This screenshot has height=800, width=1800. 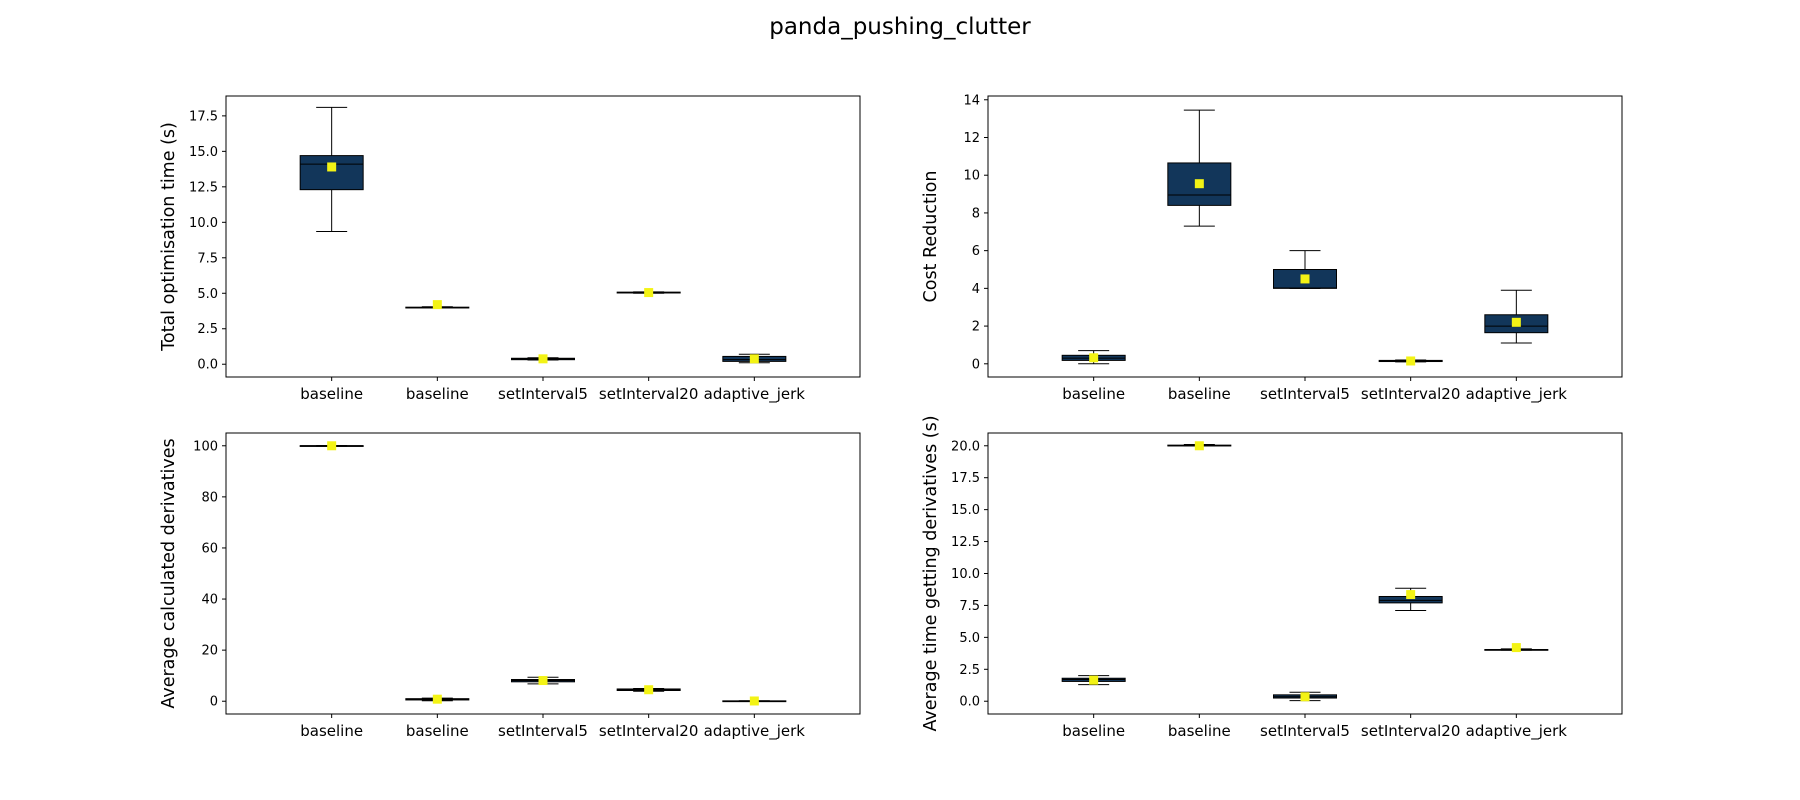 I want to click on y-axis-label: Cost Reduction, so click(x=931, y=237).